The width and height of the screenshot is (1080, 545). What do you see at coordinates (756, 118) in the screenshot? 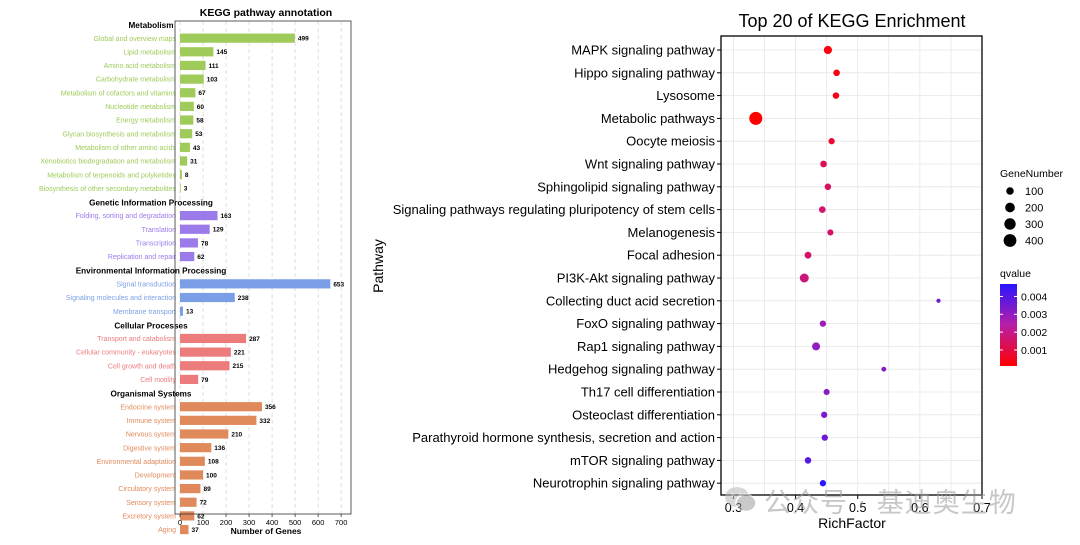
I see `point-metabolic-pathways` at bounding box center [756, 118].